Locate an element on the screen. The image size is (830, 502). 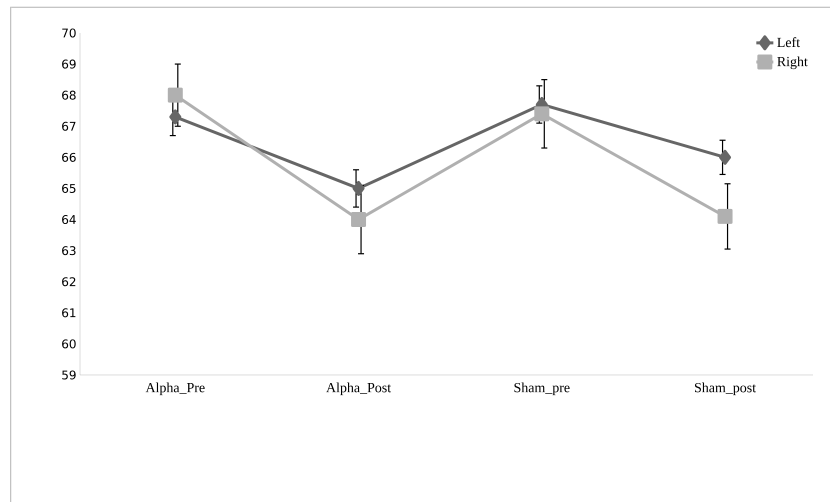
x-tick-label: Sham_pre is located at coordinates (542, 389).